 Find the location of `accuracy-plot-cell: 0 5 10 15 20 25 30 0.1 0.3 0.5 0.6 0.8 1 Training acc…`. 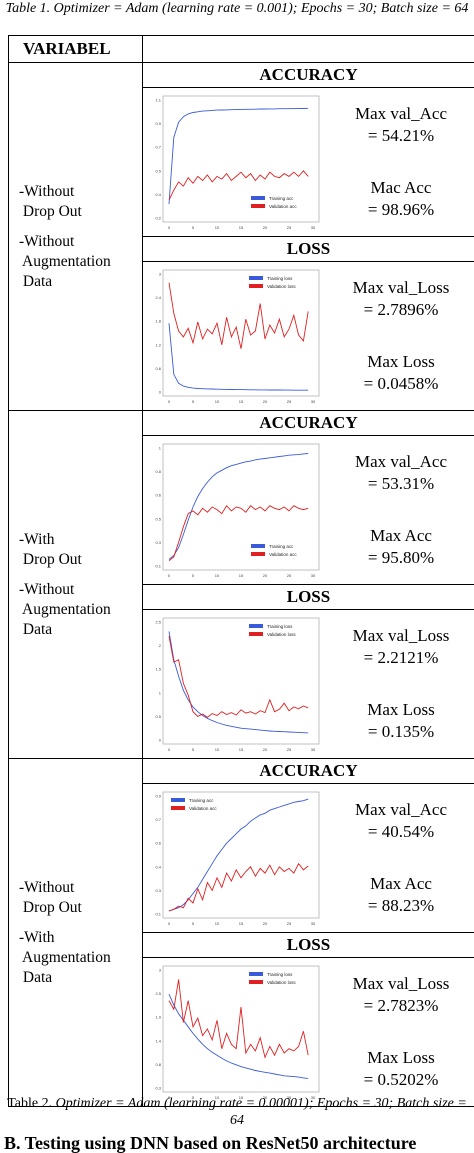

accuracy-plot-cell: 0 5 10 15 20 25 30 0.1 0.3 0.5 0.6 0.8 1 Training acc… is located at coordinates (308, 510).